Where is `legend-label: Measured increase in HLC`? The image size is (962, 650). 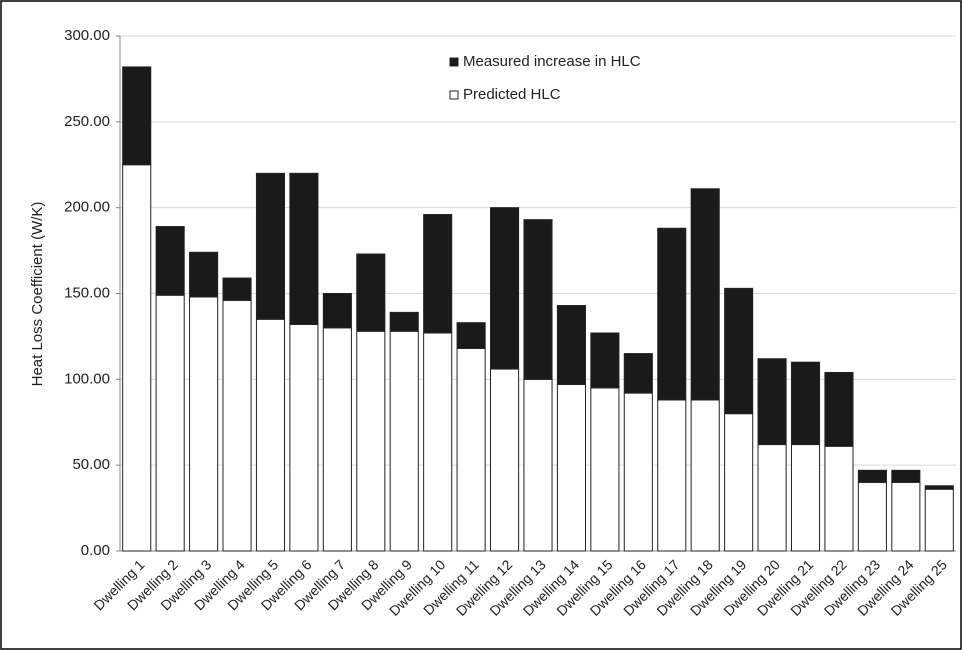
legend-label: Measured increase in HLC is located at coordinates (552, 61).